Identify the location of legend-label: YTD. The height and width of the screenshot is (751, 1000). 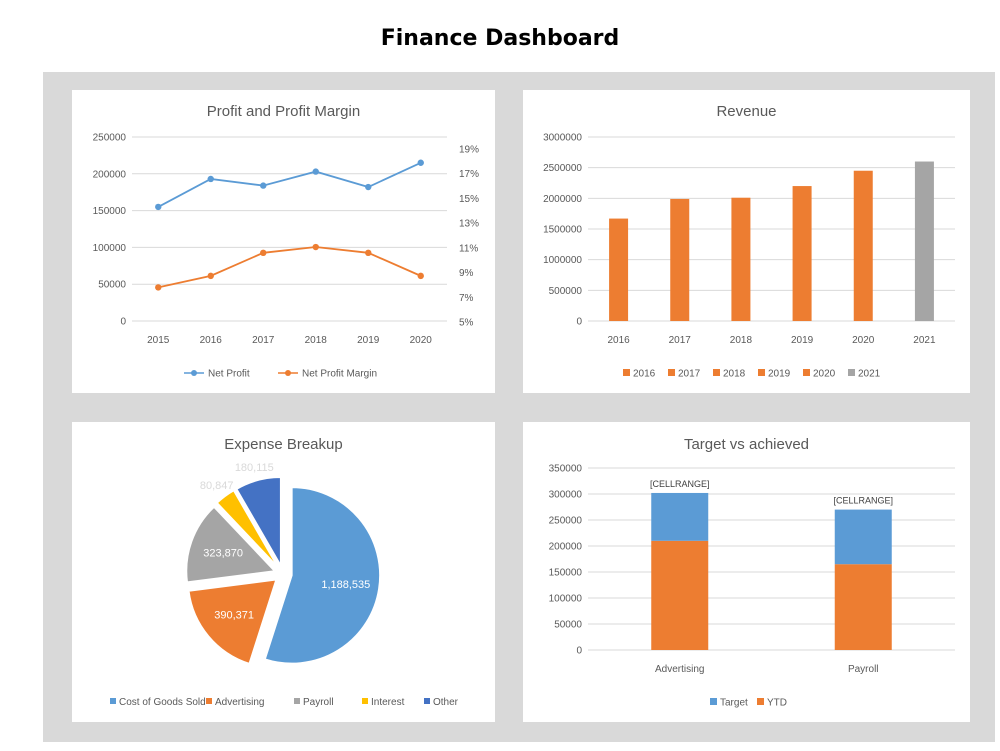
(777, 703).